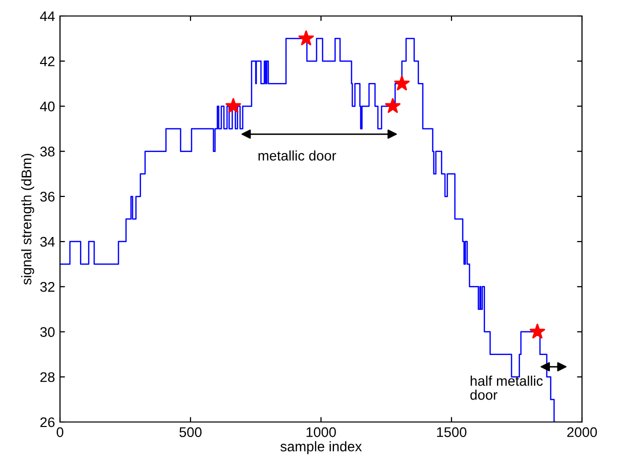  What do you see at coordinates (321, 447) in the screenshot?
I see `x-axis-title: sample index` at bounding box center [321, 447].